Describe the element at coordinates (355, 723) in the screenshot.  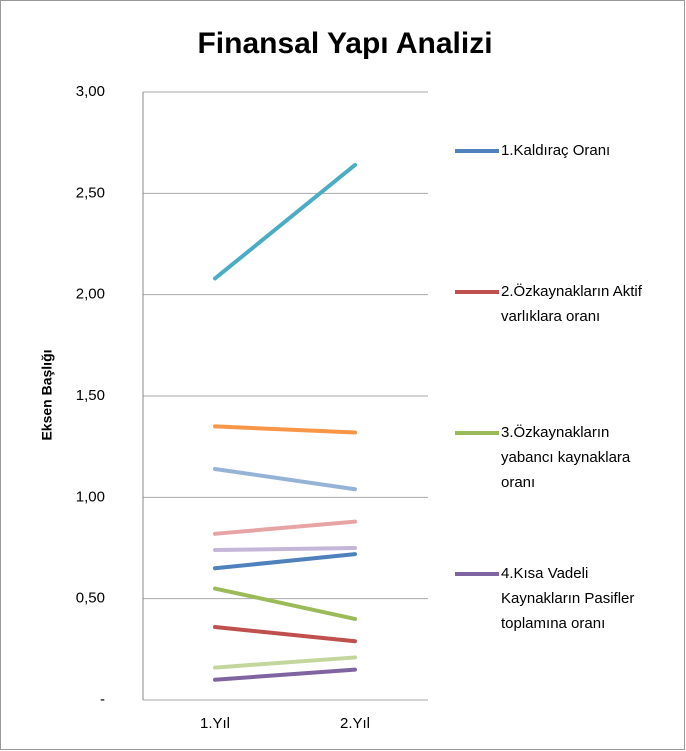
I see `x-tick-label: 2.Yıl` at that location.